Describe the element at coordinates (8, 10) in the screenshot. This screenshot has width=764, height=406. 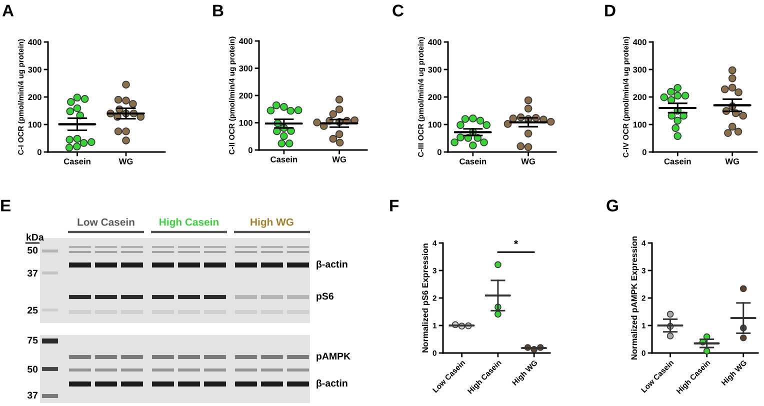
I see `chart-title: A` at that location.